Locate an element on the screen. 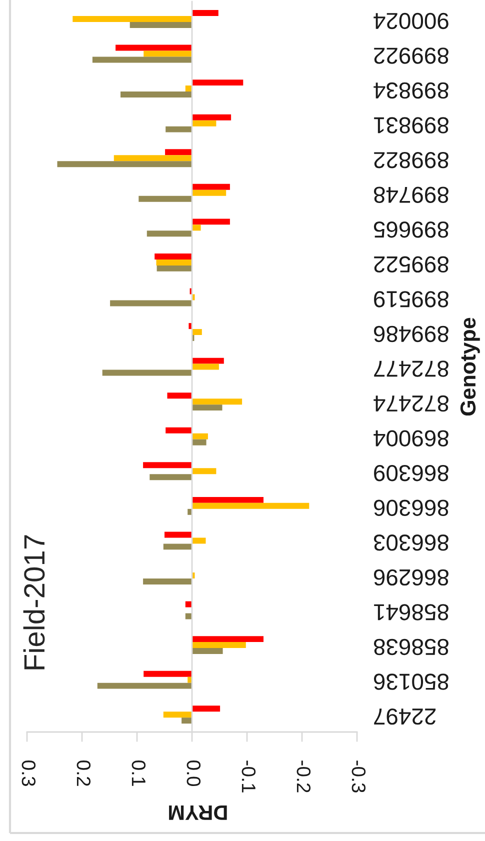 Image resolution: width=485 pixels, height=841 pixels. y-tick-label: 900024 is located at coordinates (411, 21).